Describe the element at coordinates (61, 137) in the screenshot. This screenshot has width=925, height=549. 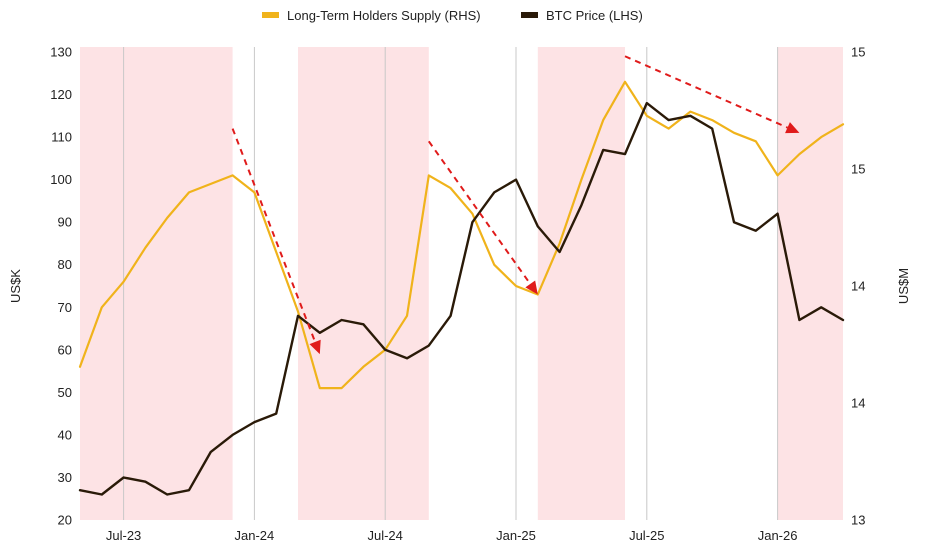
I see `y-left-tick-label: 110` at that location.